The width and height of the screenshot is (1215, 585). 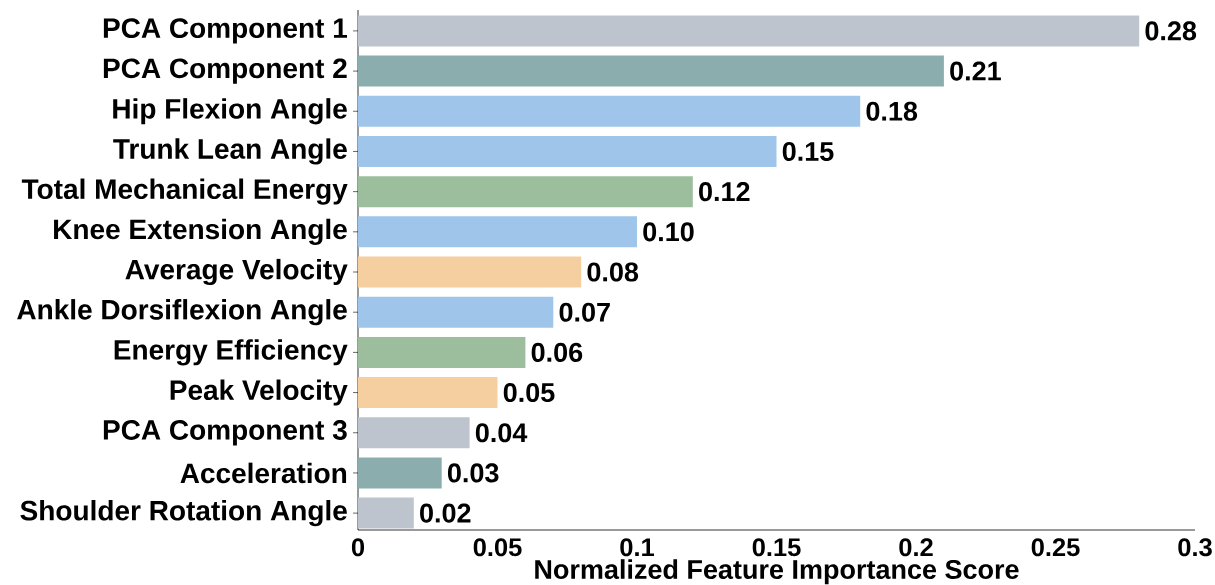 I want to click on data-label: 0.04, so click(x=501, y=433).